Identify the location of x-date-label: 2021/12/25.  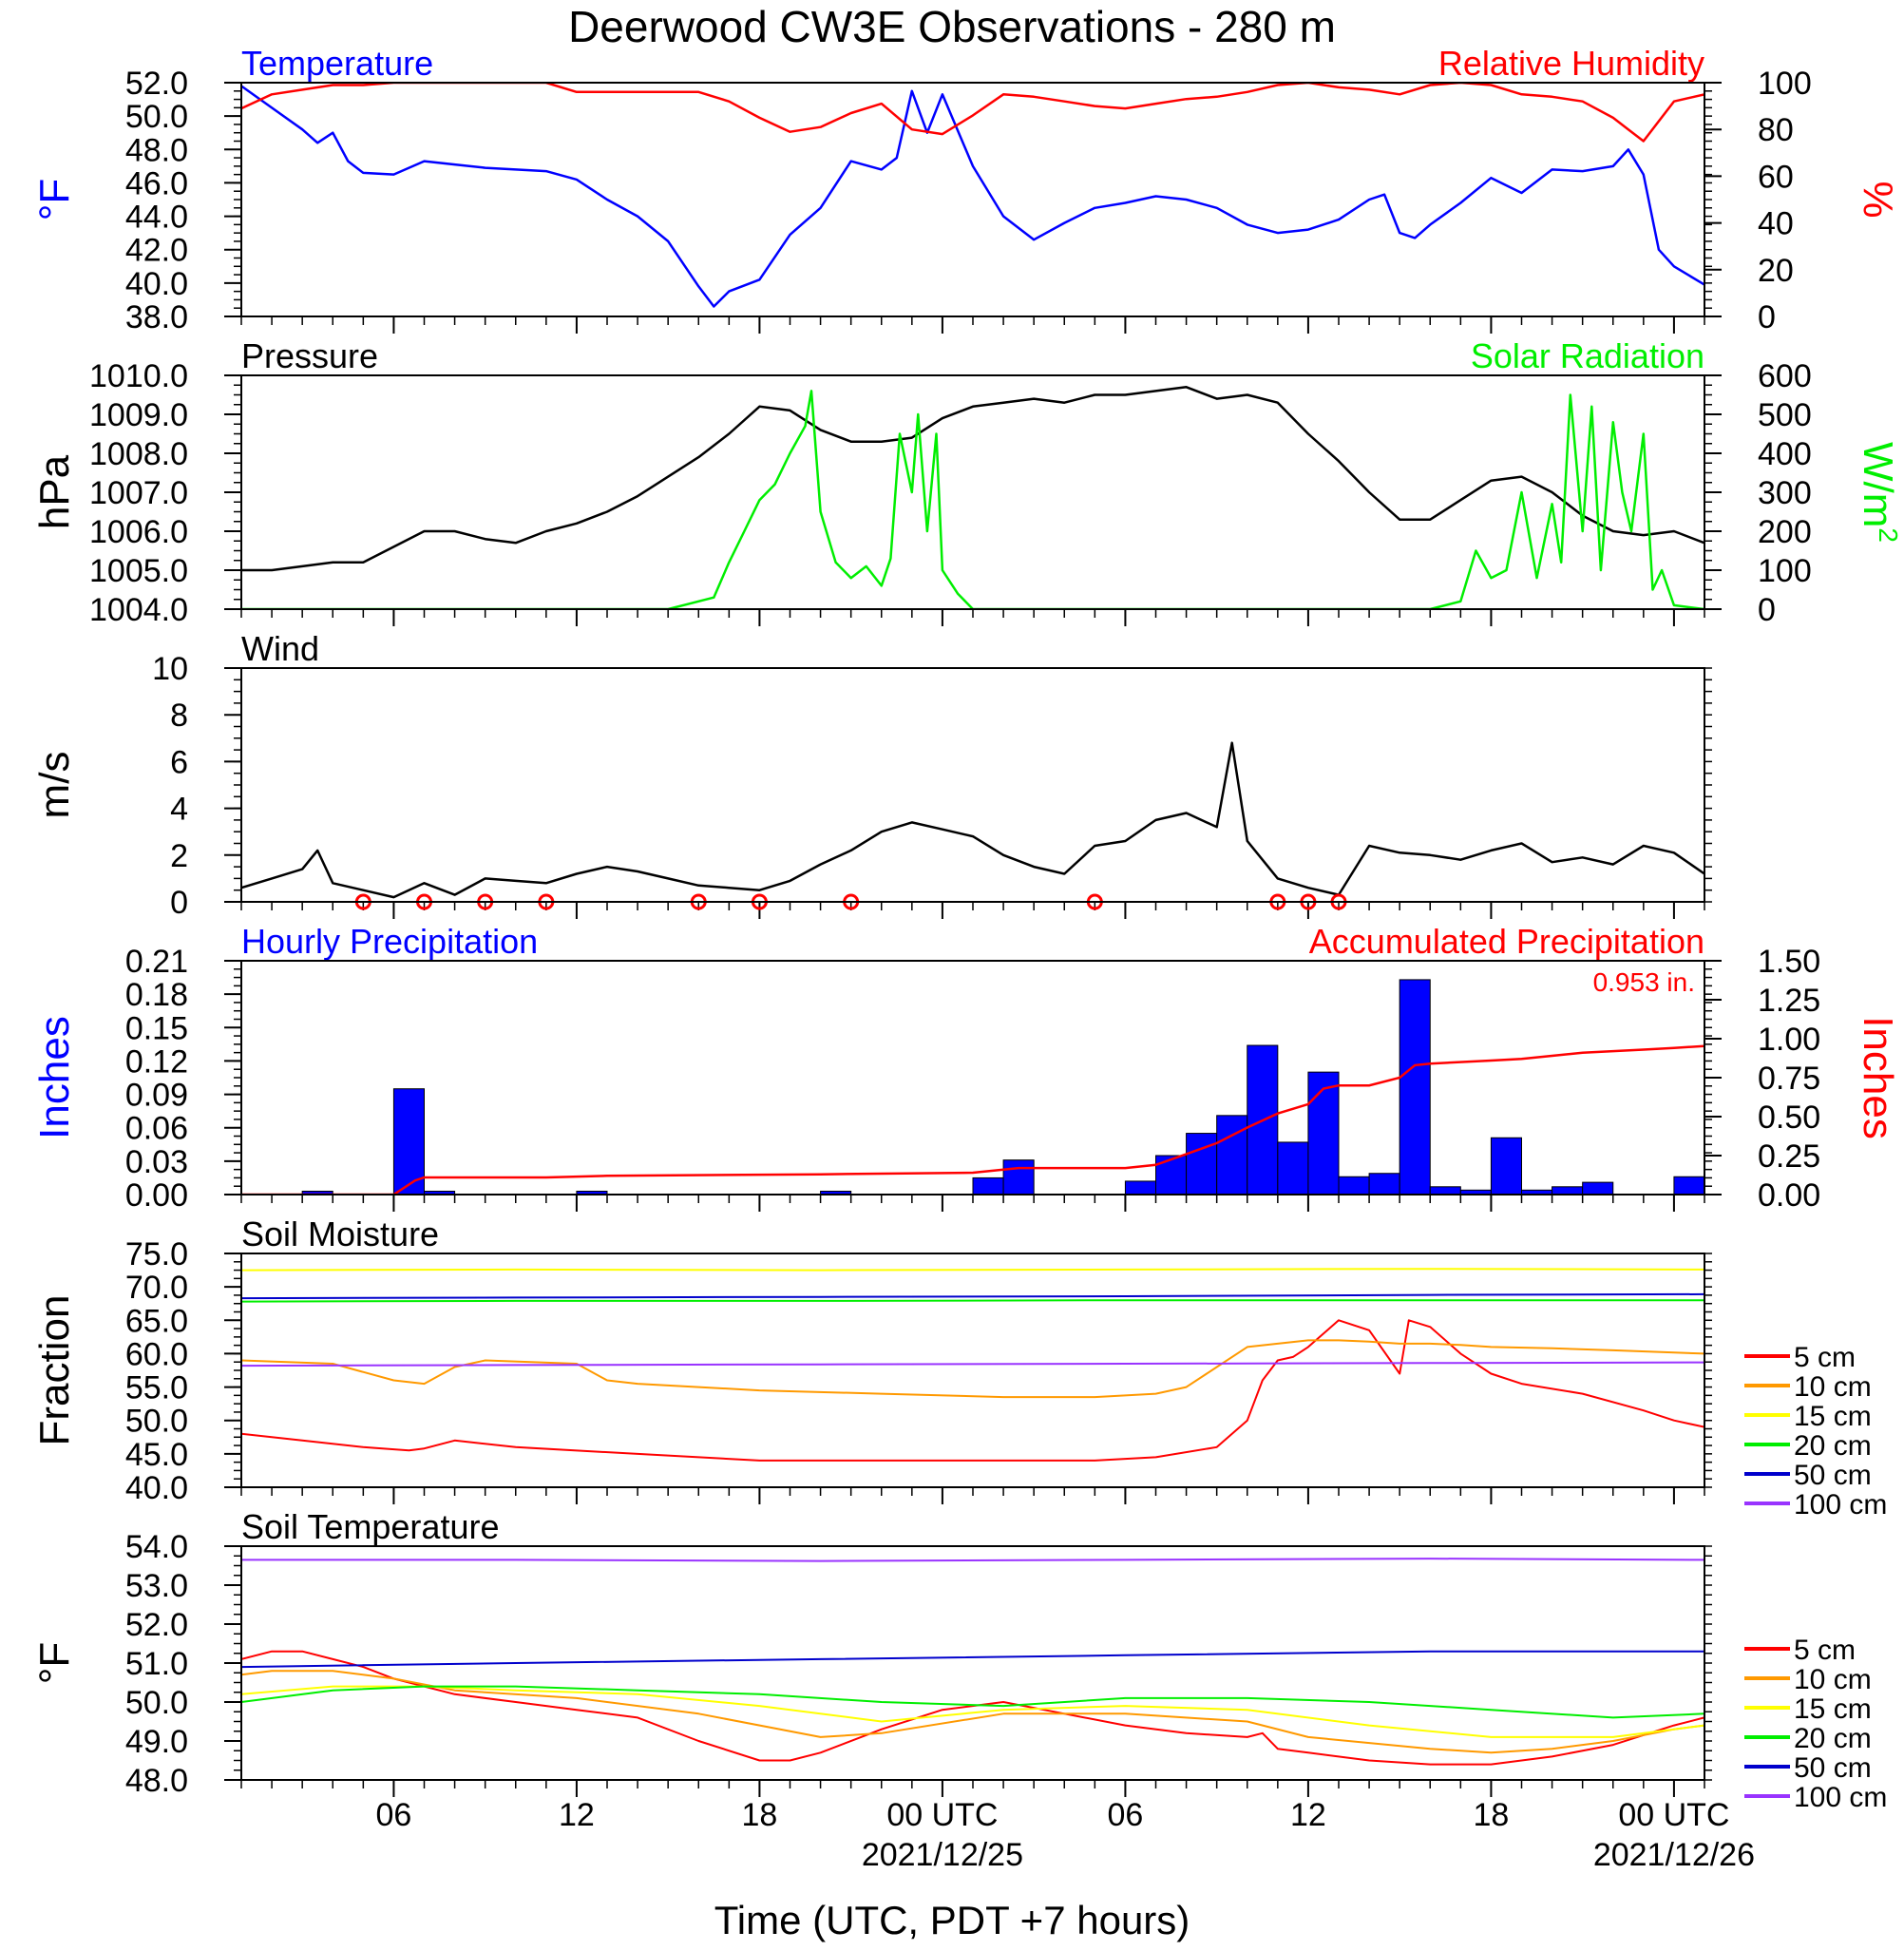
(942, 1855).